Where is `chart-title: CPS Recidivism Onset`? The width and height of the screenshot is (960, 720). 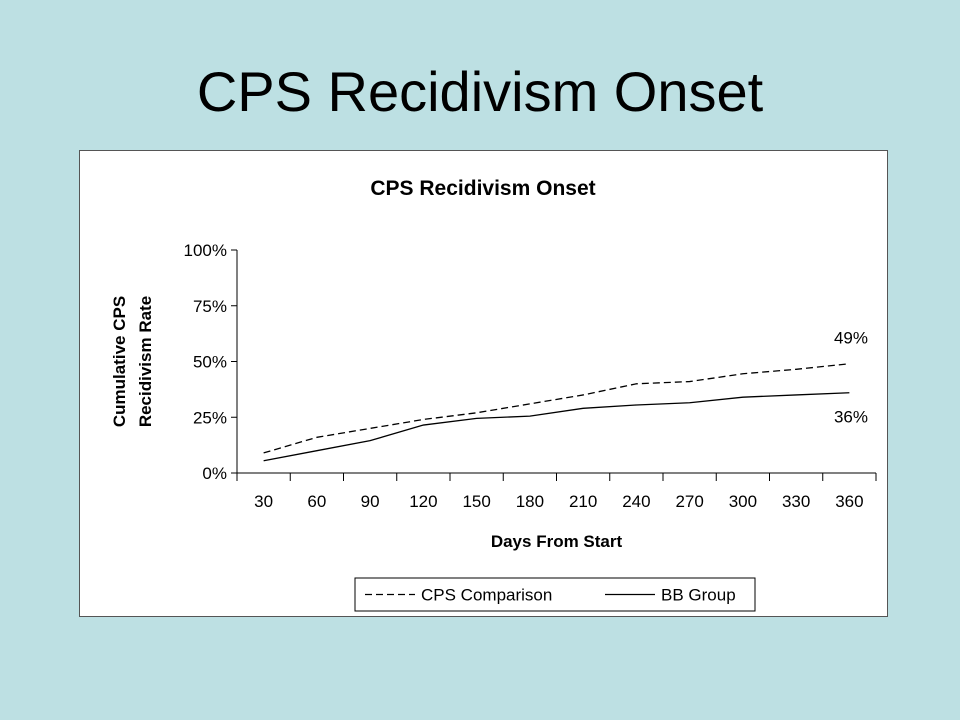
chart-title: CPS Recidivism Onset is located at coordinates (482, 188).